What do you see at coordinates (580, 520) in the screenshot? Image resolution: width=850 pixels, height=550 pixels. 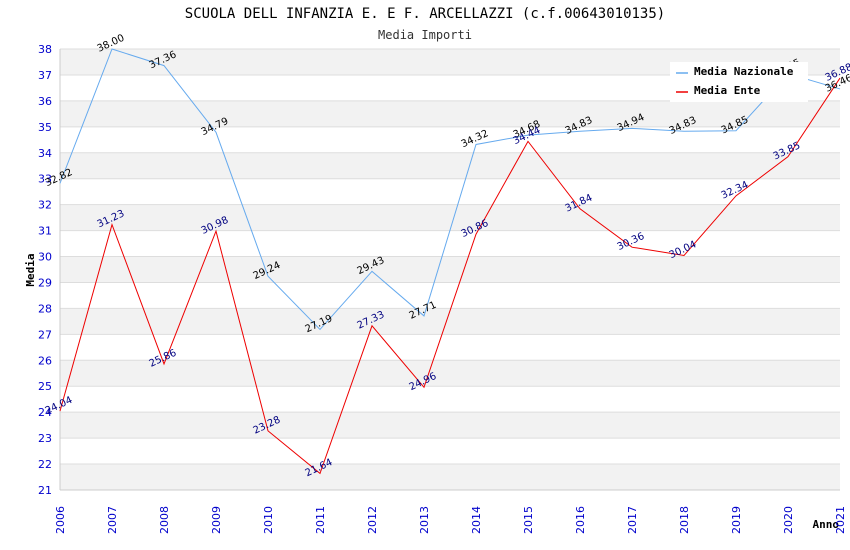 I see `x-tick-label: 2016` at bounding box center [580, 520].